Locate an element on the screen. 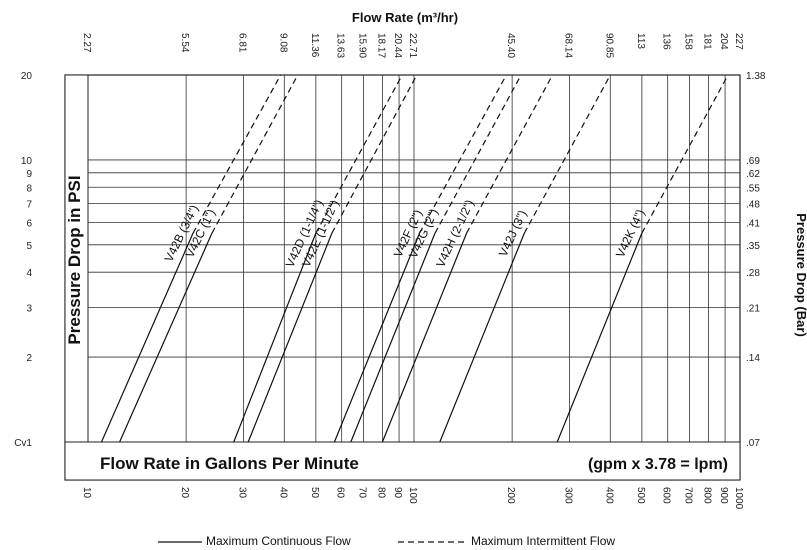  x-tick-label-bottom: 90 is located at coordinates (397, 493).